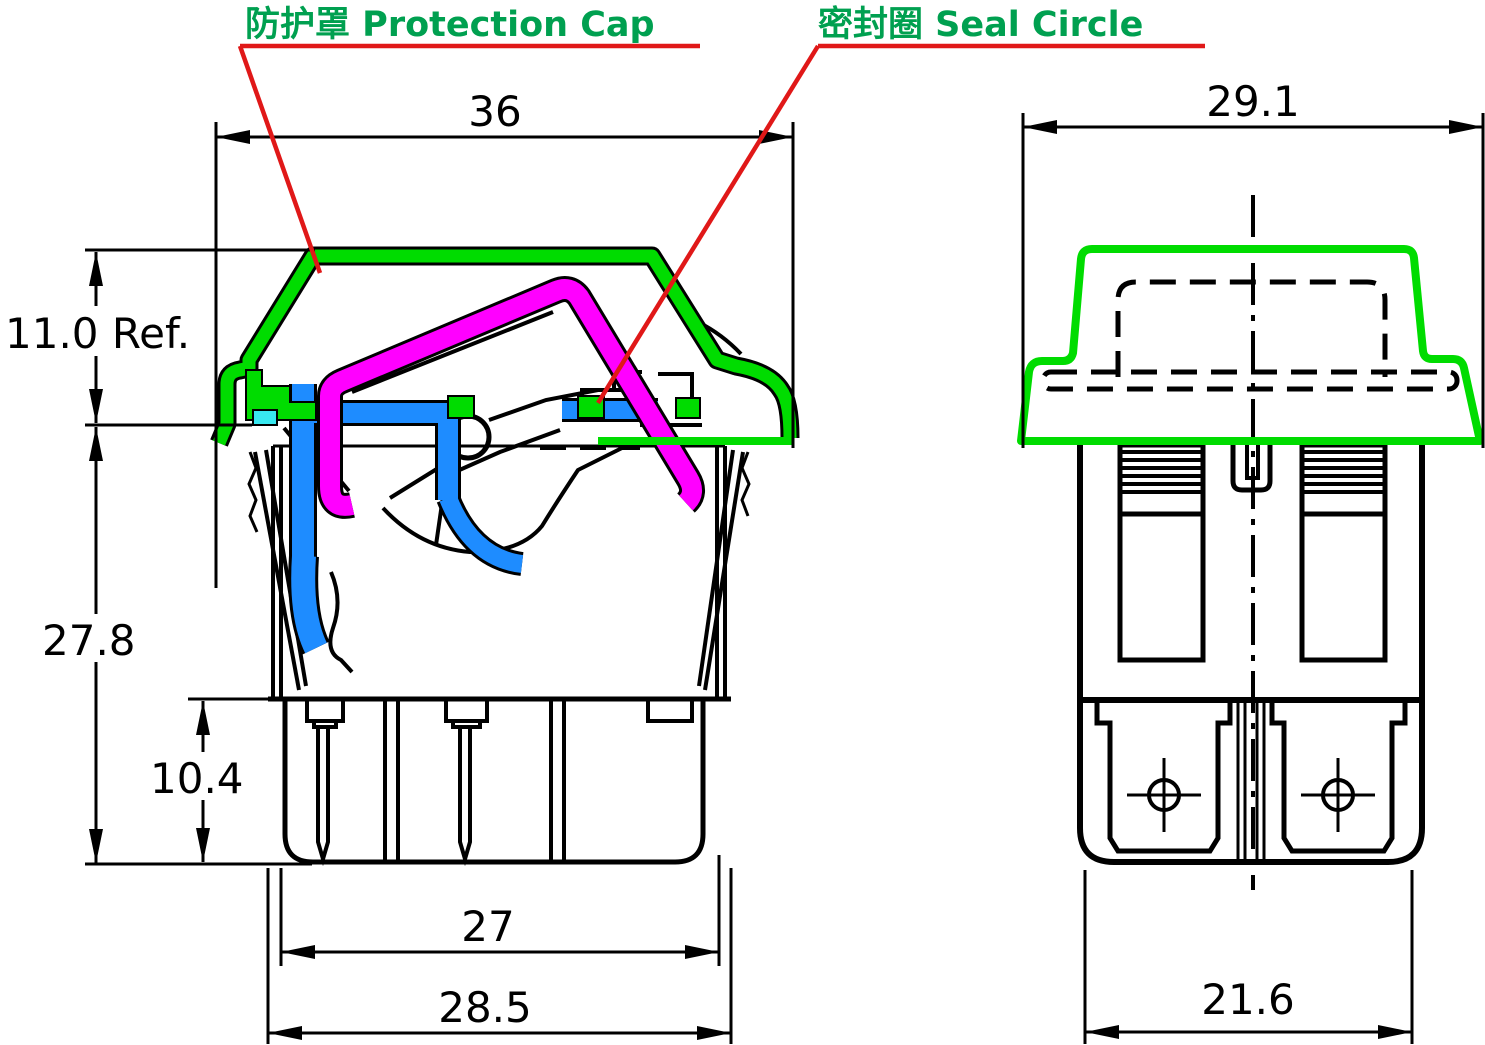 This screenshot has height=1045, width=1485. What do you see at coordinates (197, 778) in the screenshot?
I see `dim-value: 10.4` at bounding box center [197, 778].